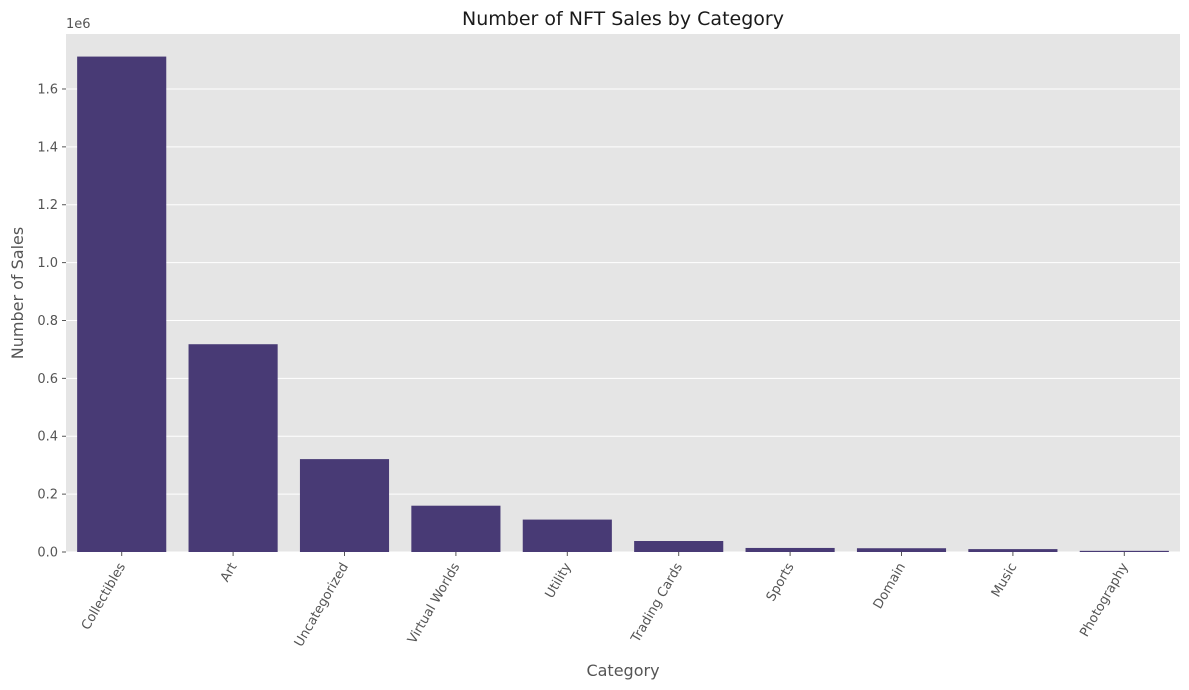  Describe the element at coordinates (17, 293) in the screenshot. I see `y-axis-label: Number of Sales` at that location.